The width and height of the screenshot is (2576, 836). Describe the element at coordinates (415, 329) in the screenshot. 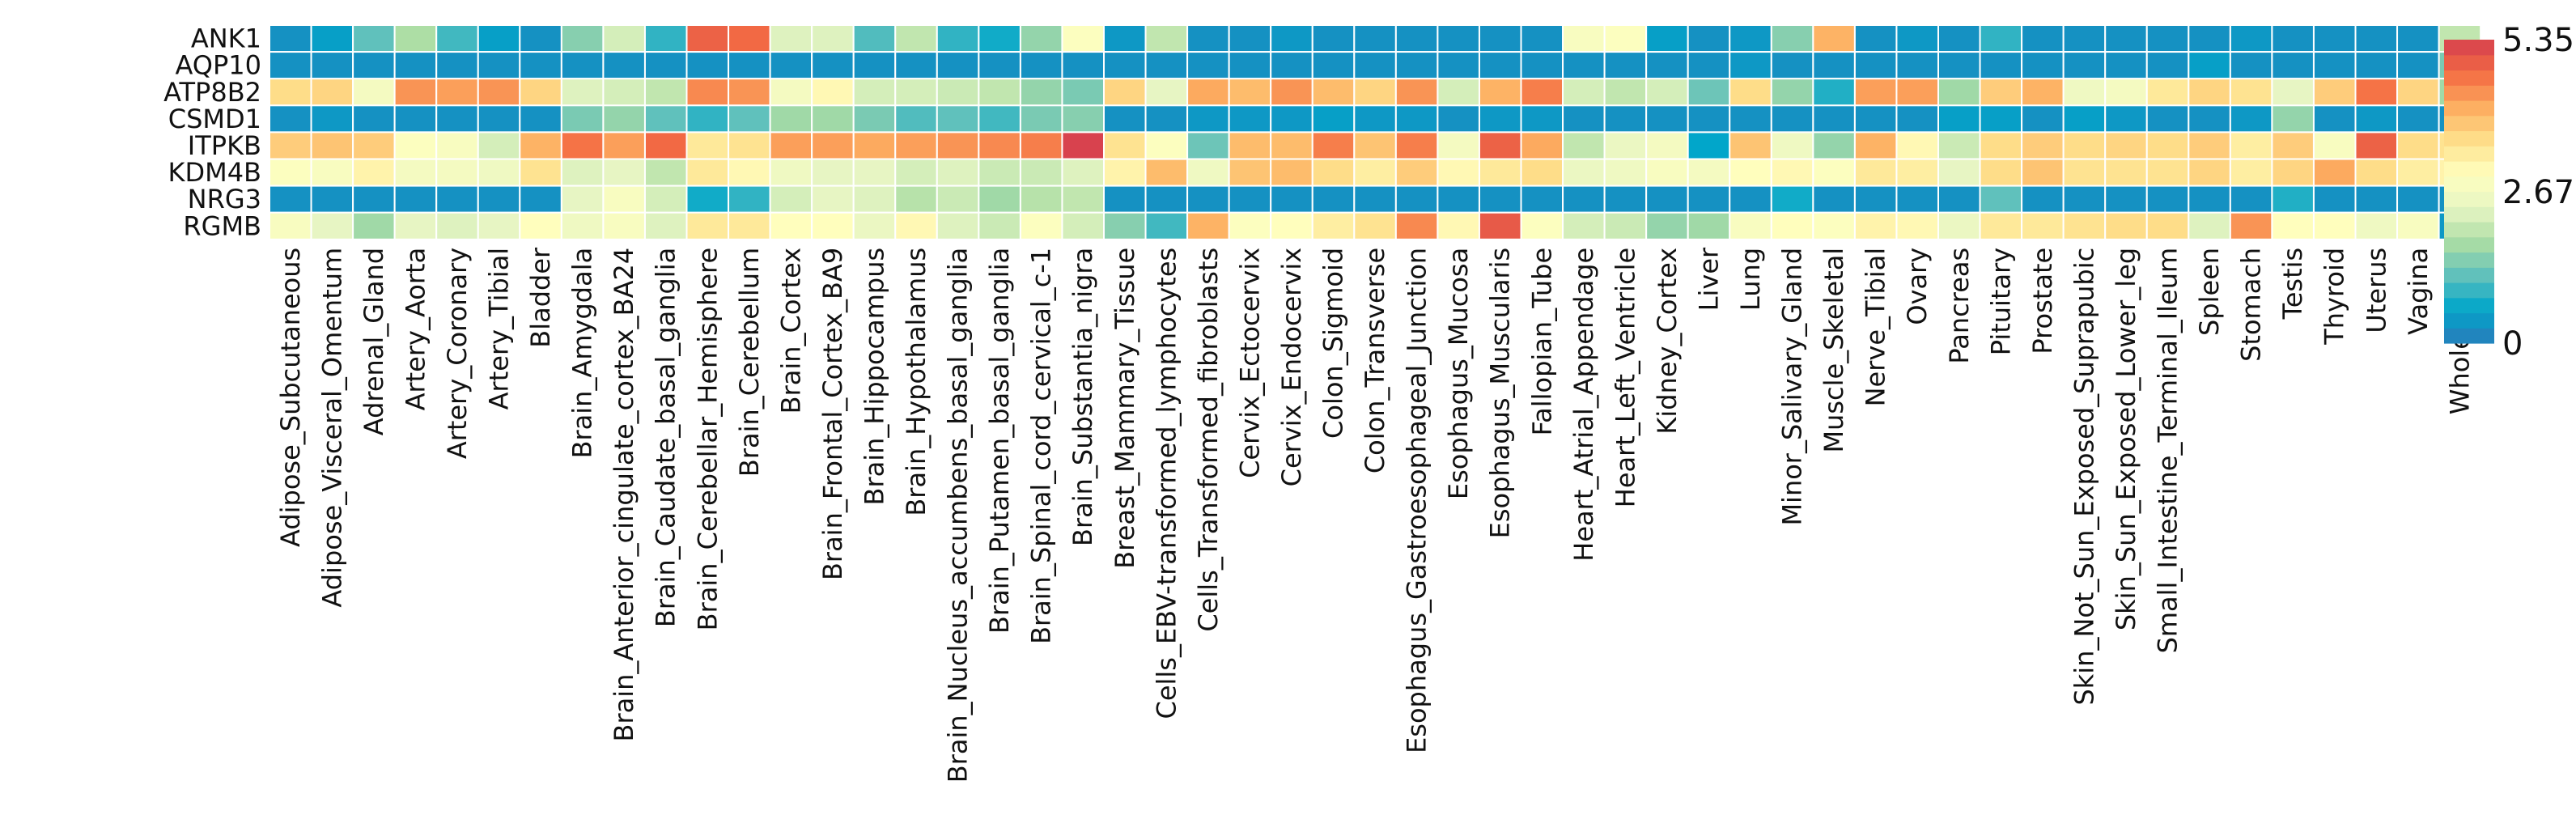

I see `column-label: Artery_Aorta` at that location.